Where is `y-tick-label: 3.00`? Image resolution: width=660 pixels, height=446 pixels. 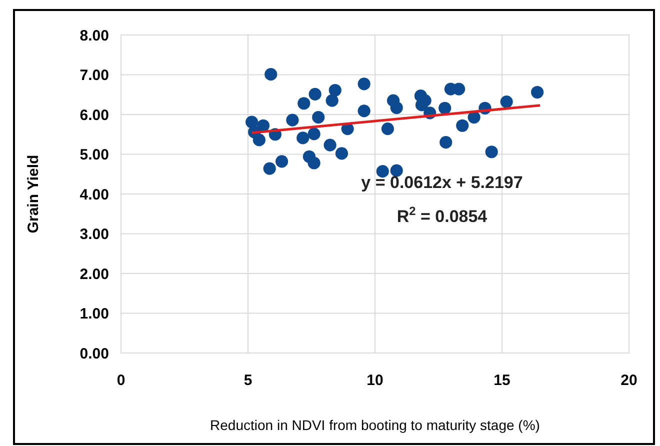
y-tick-label: 3.00 is located at coordinates (94, 234).